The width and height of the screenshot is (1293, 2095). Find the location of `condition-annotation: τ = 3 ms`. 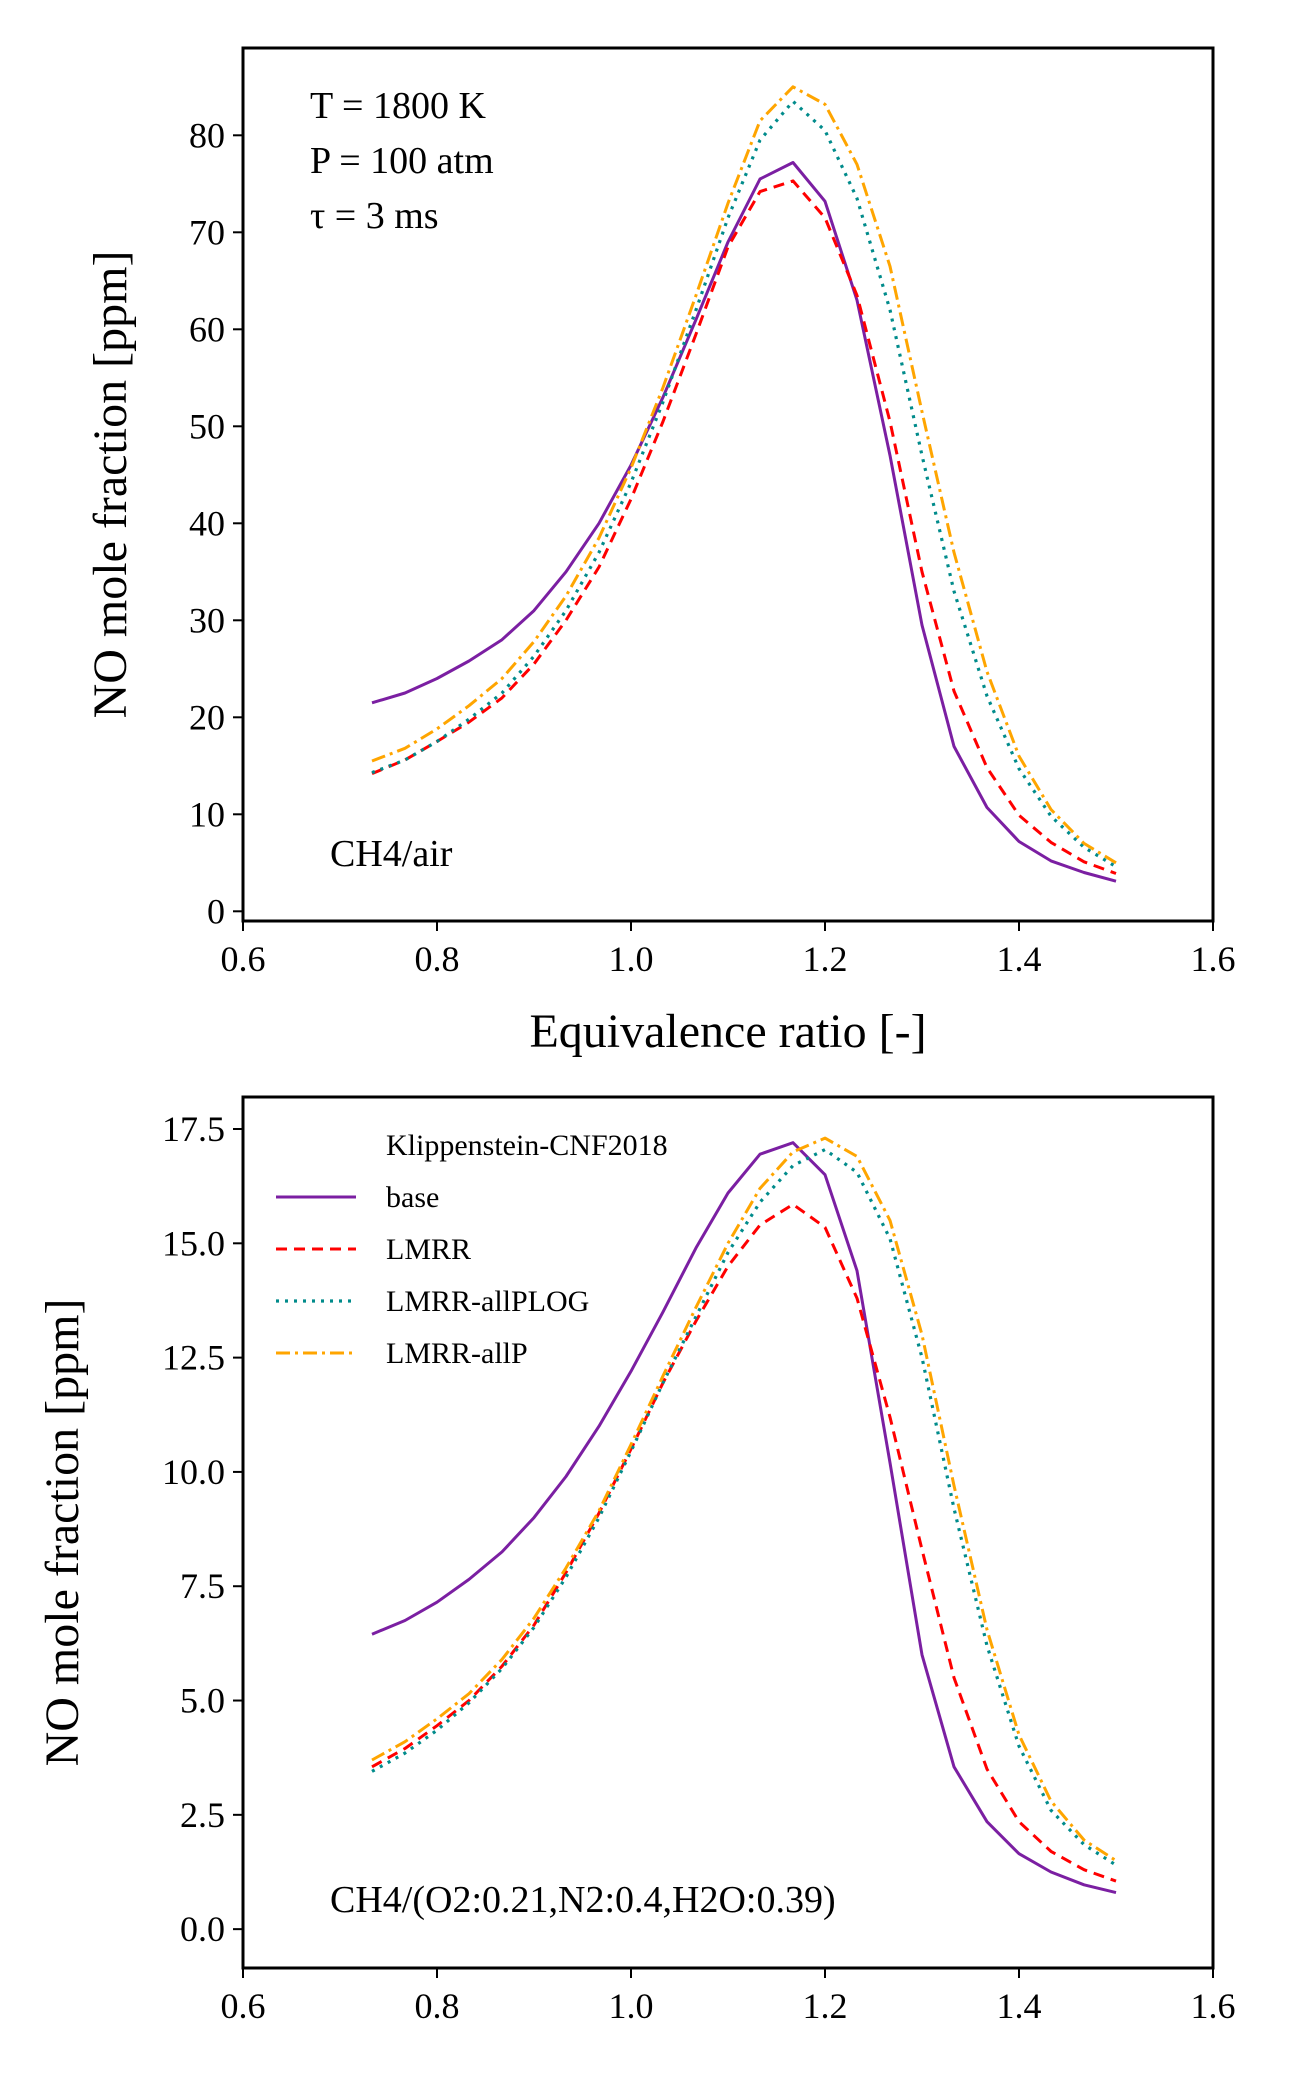

condition-annotation: τ = 3 ms is located at coordinates (374, 216).